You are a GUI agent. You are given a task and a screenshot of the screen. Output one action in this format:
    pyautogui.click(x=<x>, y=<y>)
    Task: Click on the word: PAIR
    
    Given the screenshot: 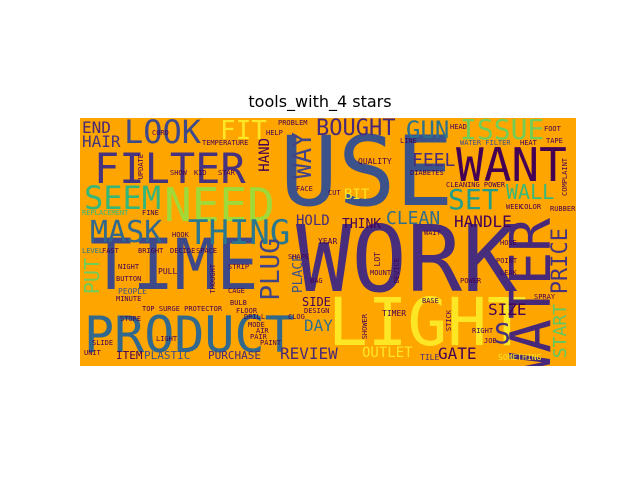 What is the action you would take?
    pyautogui.click(x=258, y=337)
    